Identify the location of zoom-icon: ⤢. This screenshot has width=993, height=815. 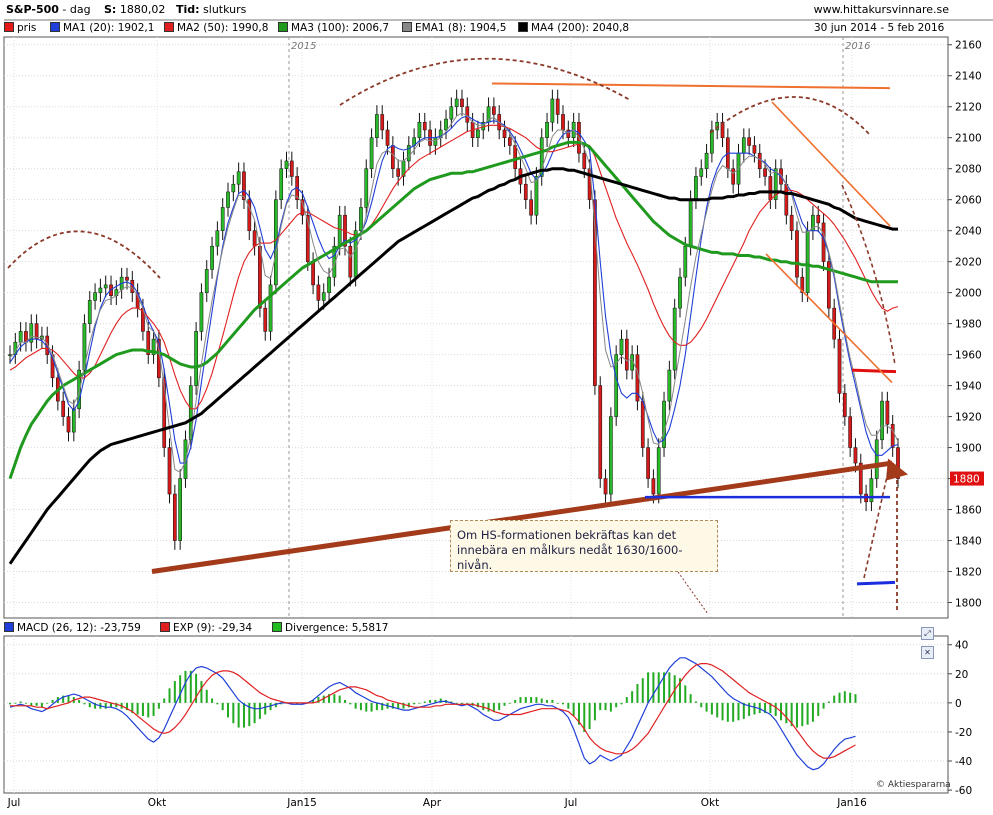
(927, 633).